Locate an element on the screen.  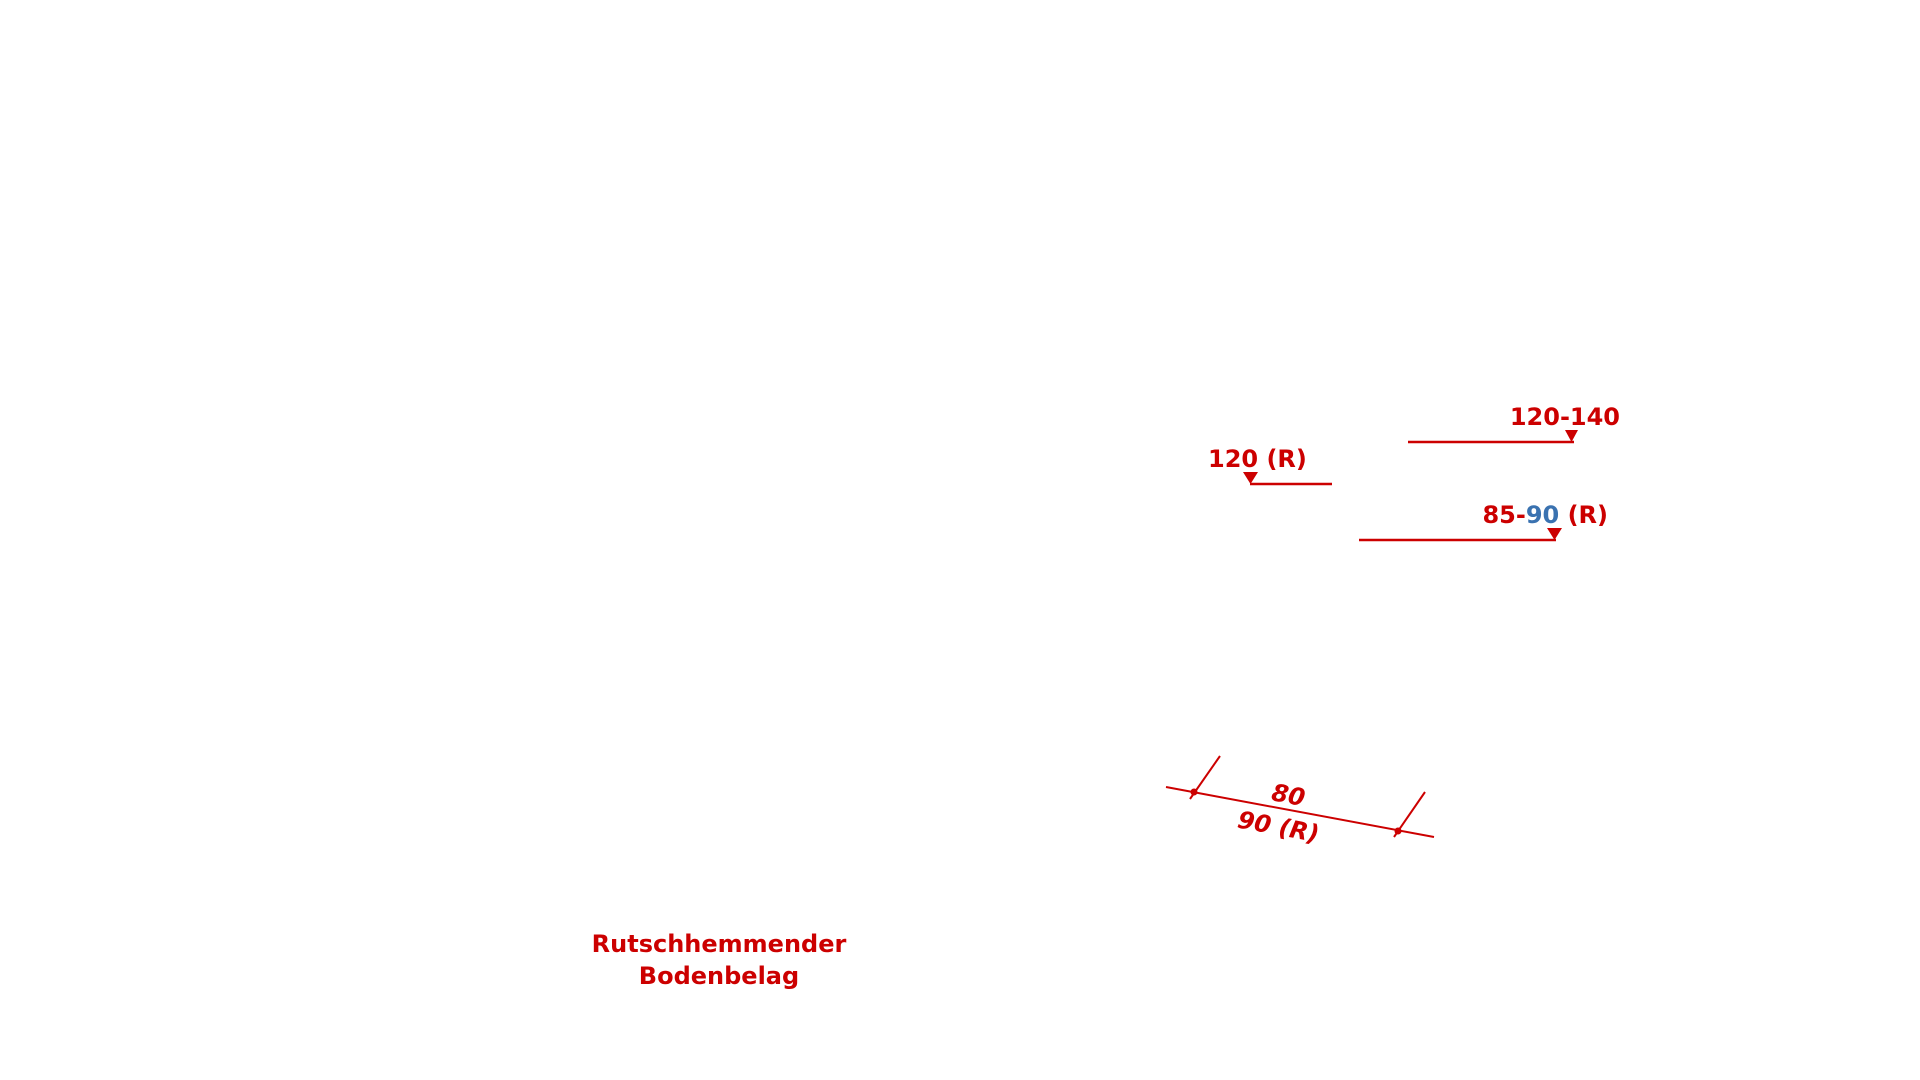
level-marker-85-90-r: 85-90 (R) is located at coordinates (1483, 521).